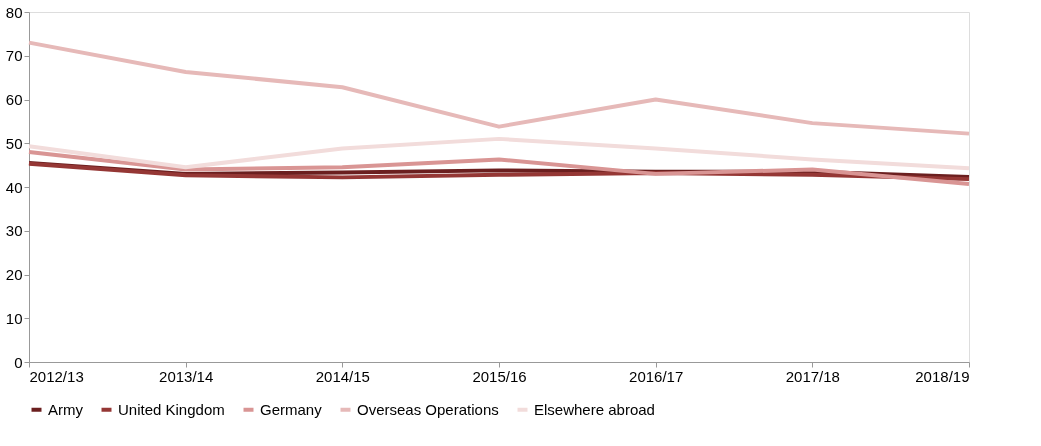 This screenshot has width=1041, height=446. Describe the element at coordinates (18, 362) in the screenshot. I see `y-tick-label: 0` at that location.